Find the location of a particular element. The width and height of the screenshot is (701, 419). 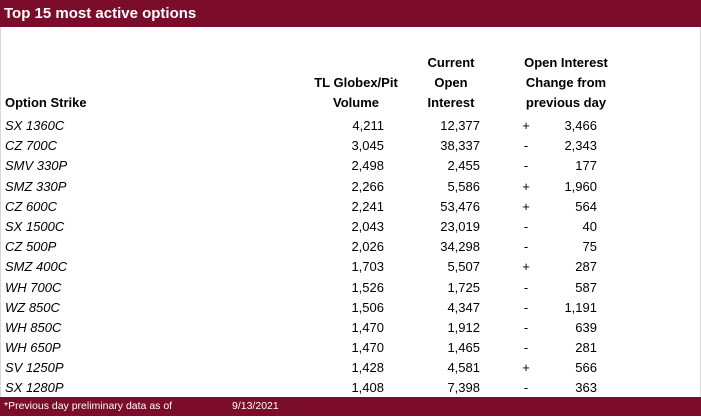

header-chg-line-2: Change from is located at coordinates (566, 82).